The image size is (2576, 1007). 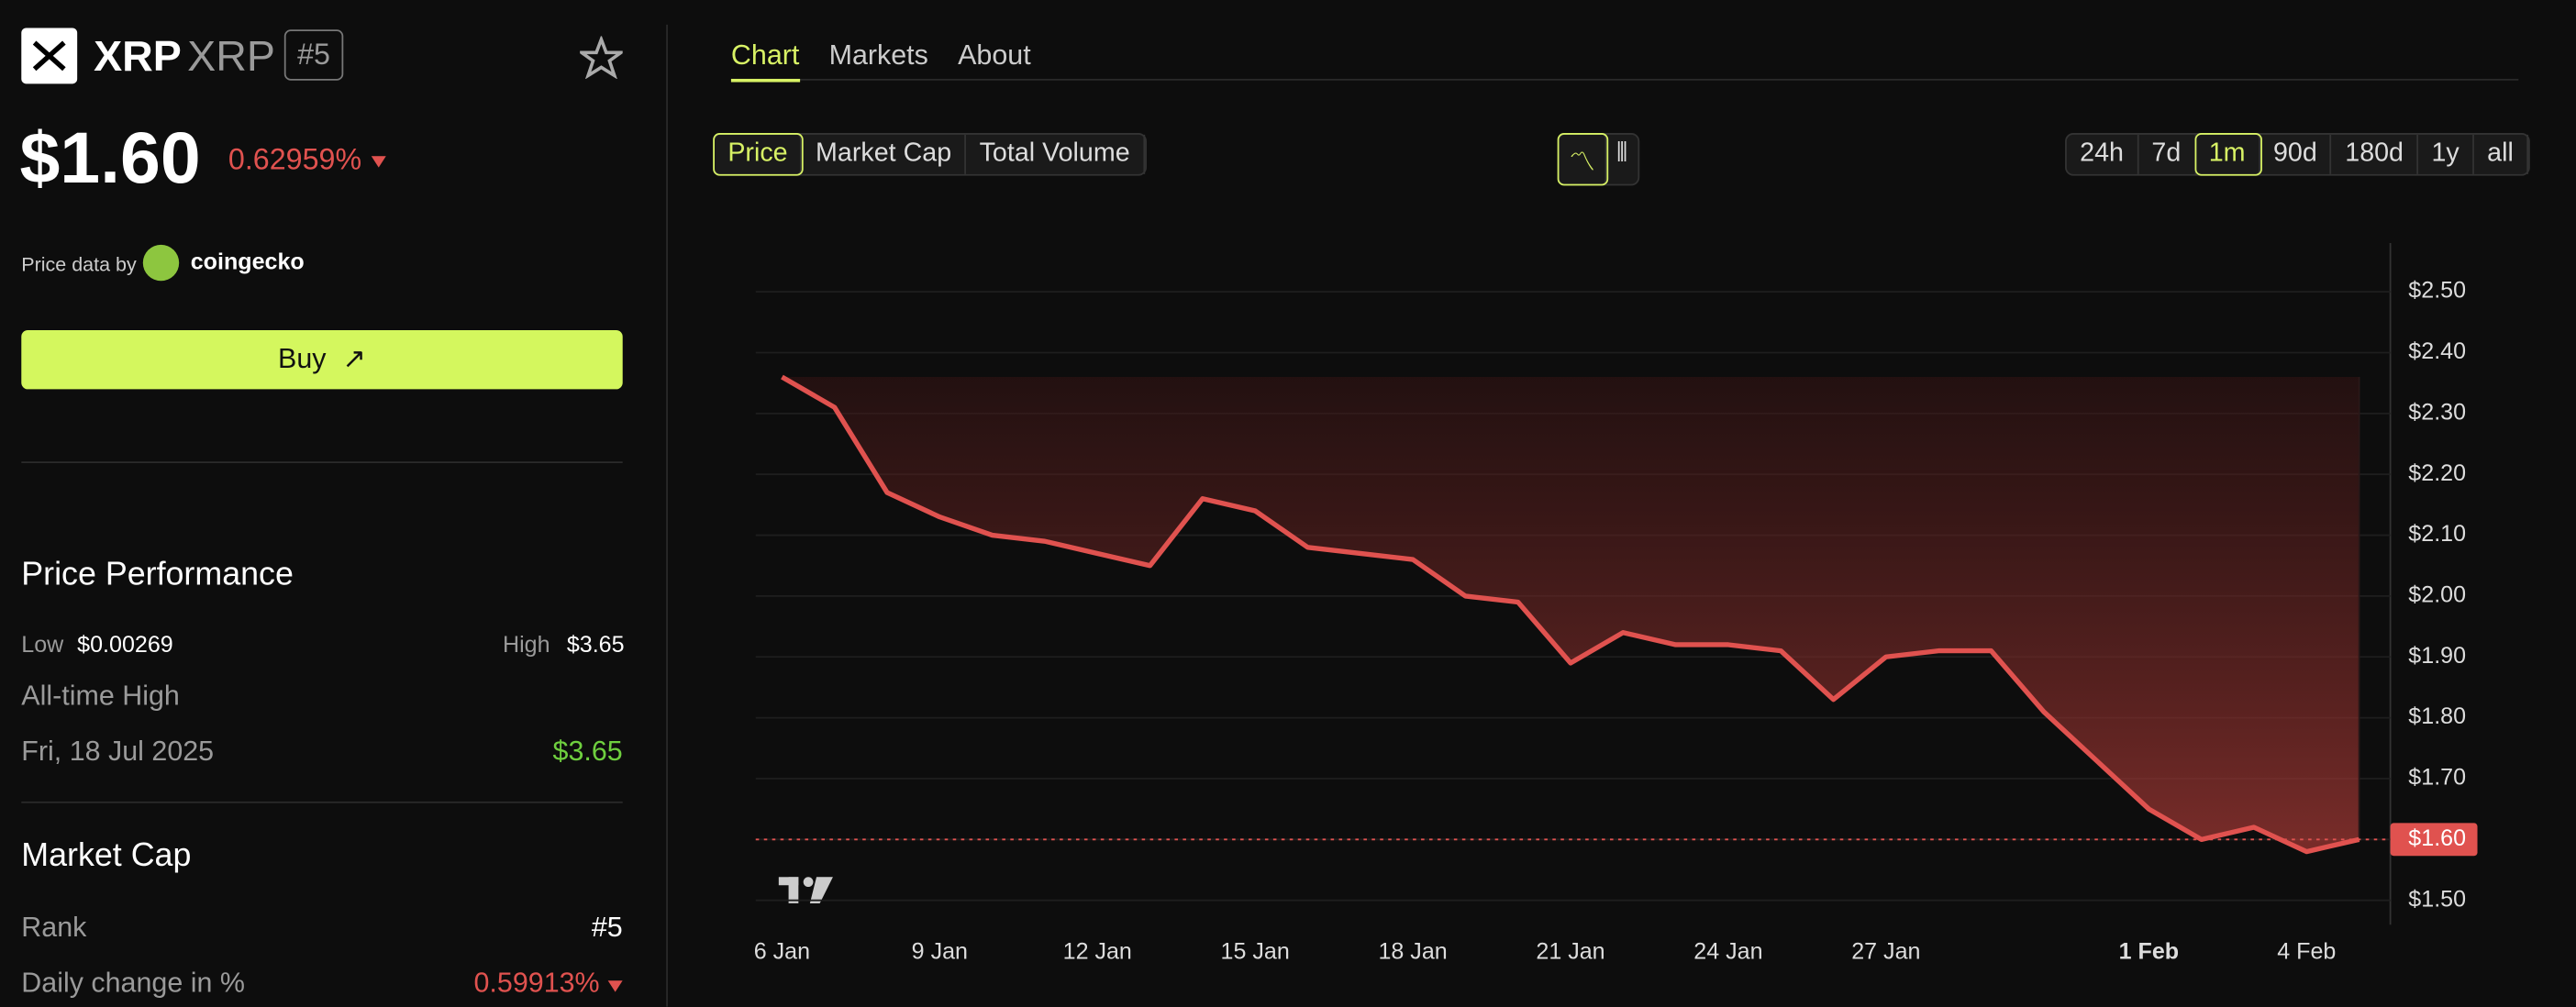 I want to click on candle-icon: ⫴, so click(x=1622, y=153).